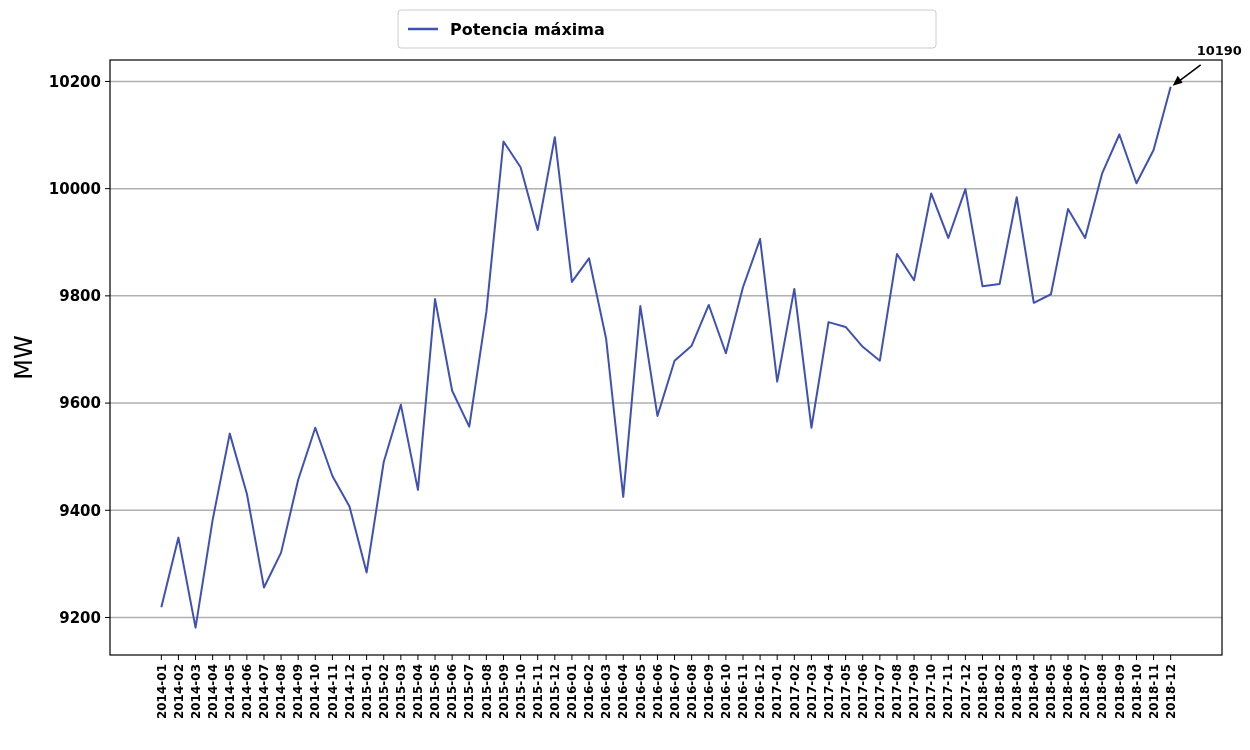 This screenshot has height=750, width=1250. Describe the element at coordinates (589, 692) in the screenshot. I see `x-tick-label: 2016-02` at that location.